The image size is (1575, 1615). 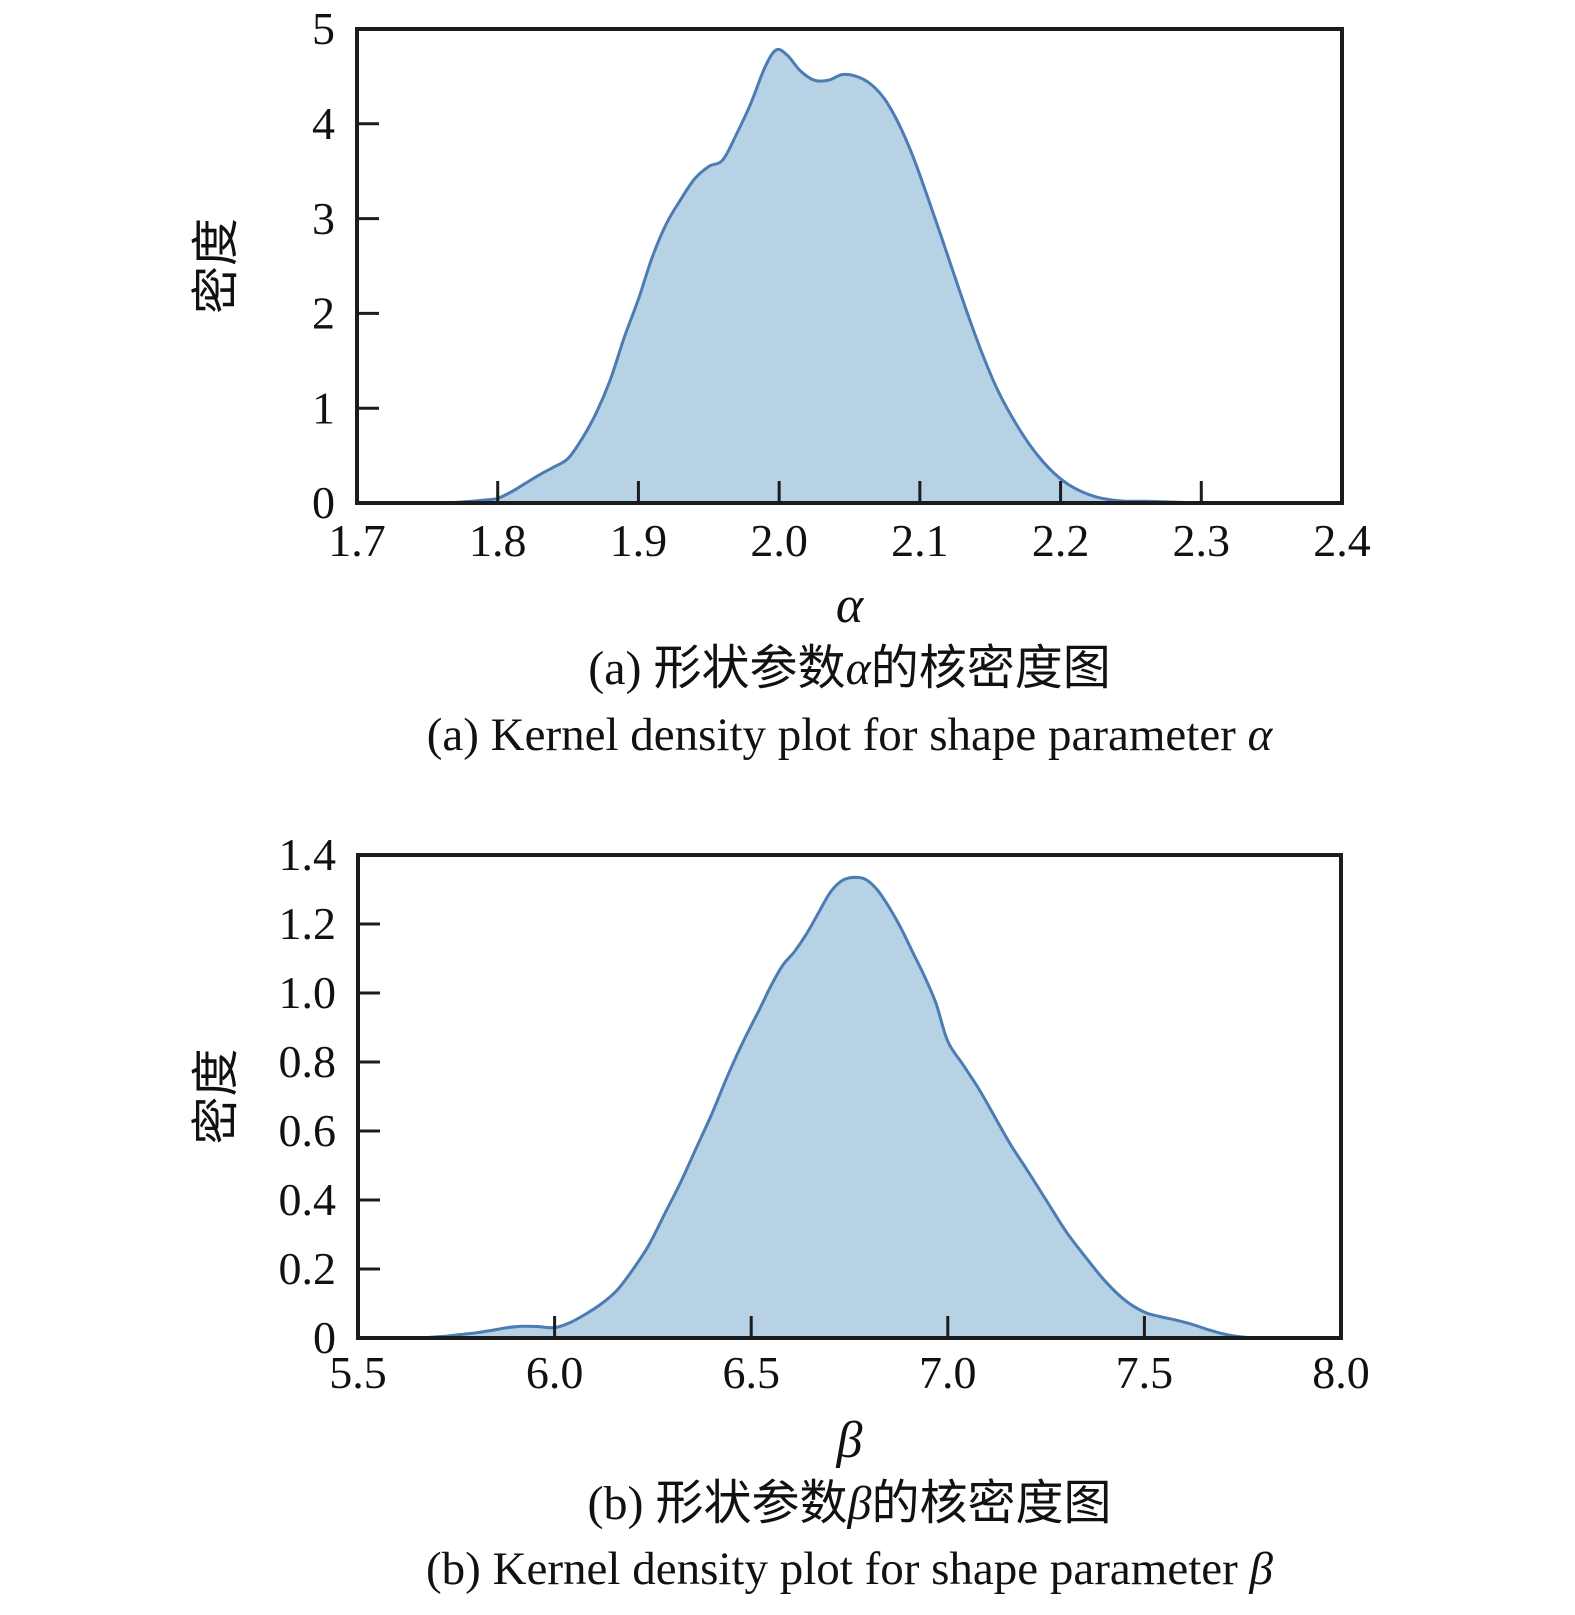 I want to click on x-tick-label: 6.5, so click(x=751, y=1372).